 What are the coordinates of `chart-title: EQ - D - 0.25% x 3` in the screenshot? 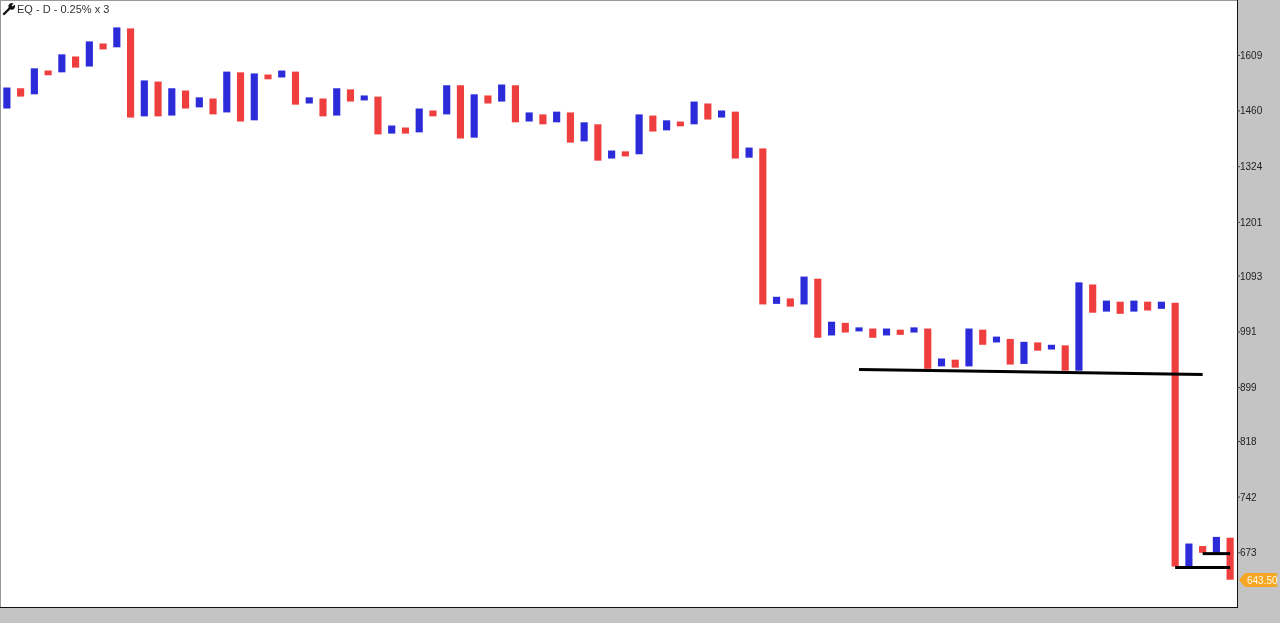 It's located at (63, 9).